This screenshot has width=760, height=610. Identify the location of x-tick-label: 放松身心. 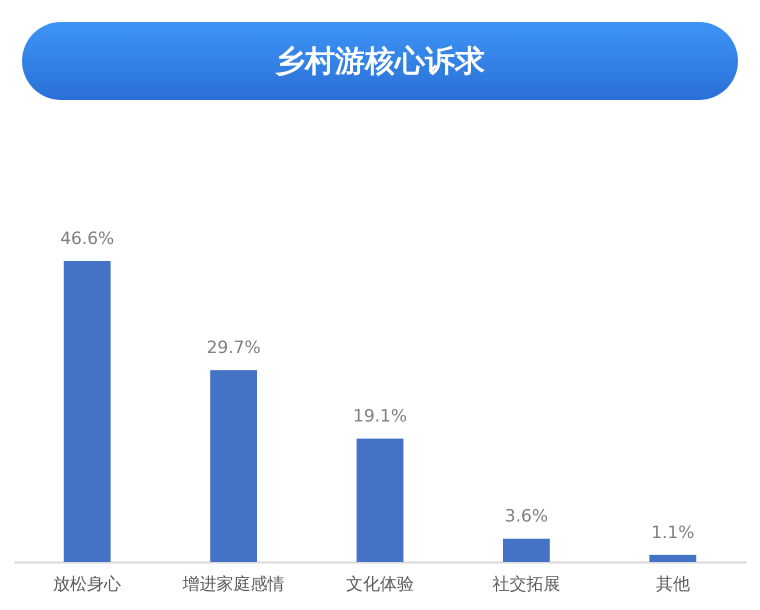
(87, 584).